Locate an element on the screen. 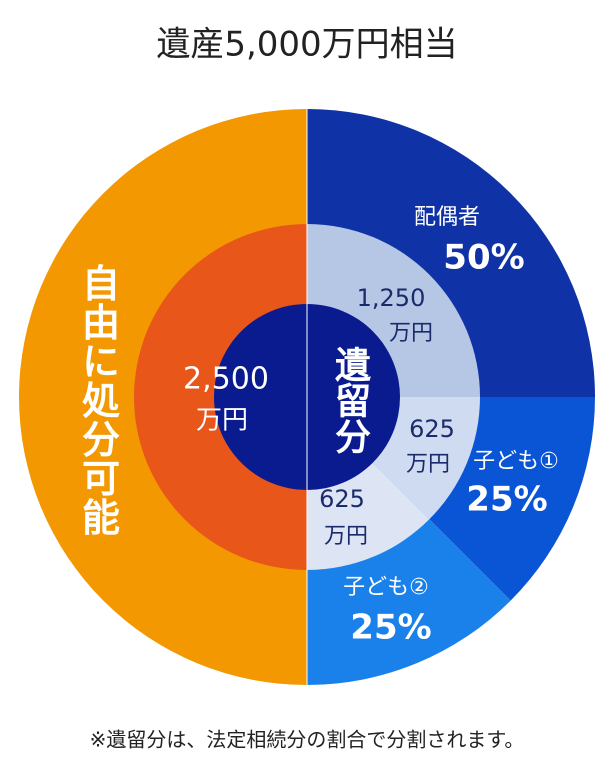 The image size is (614, 779). free-amount: 2,500 is located at coordinates (226, 379).